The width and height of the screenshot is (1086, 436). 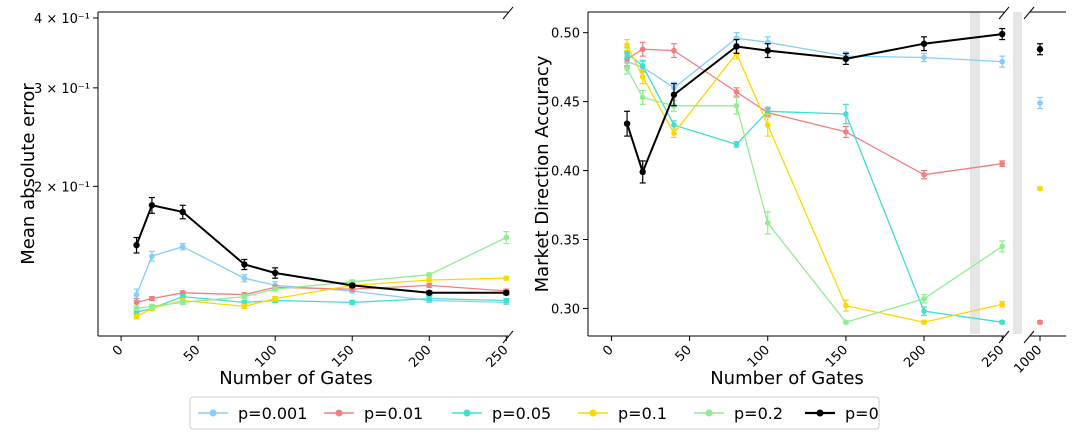 I want to click on legend-label: p=0, so click(x=862, y=413).